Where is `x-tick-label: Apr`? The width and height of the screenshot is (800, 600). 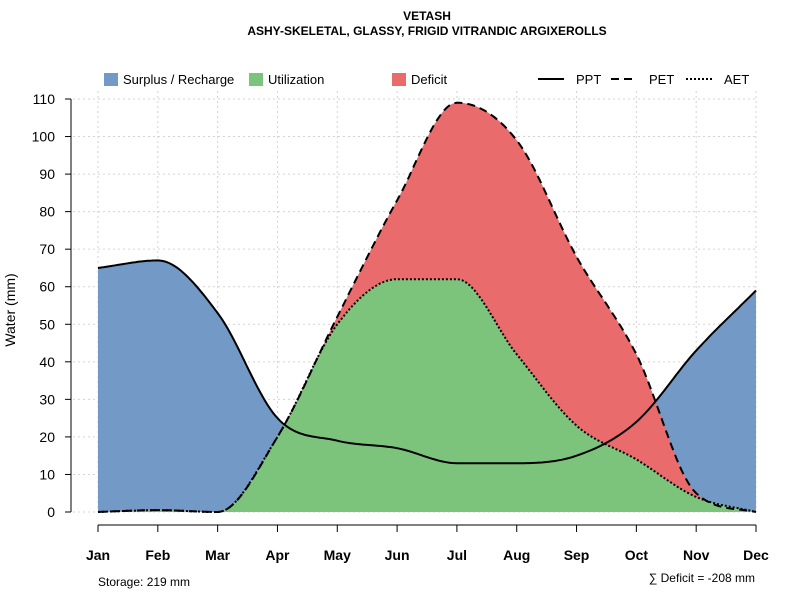 x-tick-label: Apr is located at coordinates (277, 555).